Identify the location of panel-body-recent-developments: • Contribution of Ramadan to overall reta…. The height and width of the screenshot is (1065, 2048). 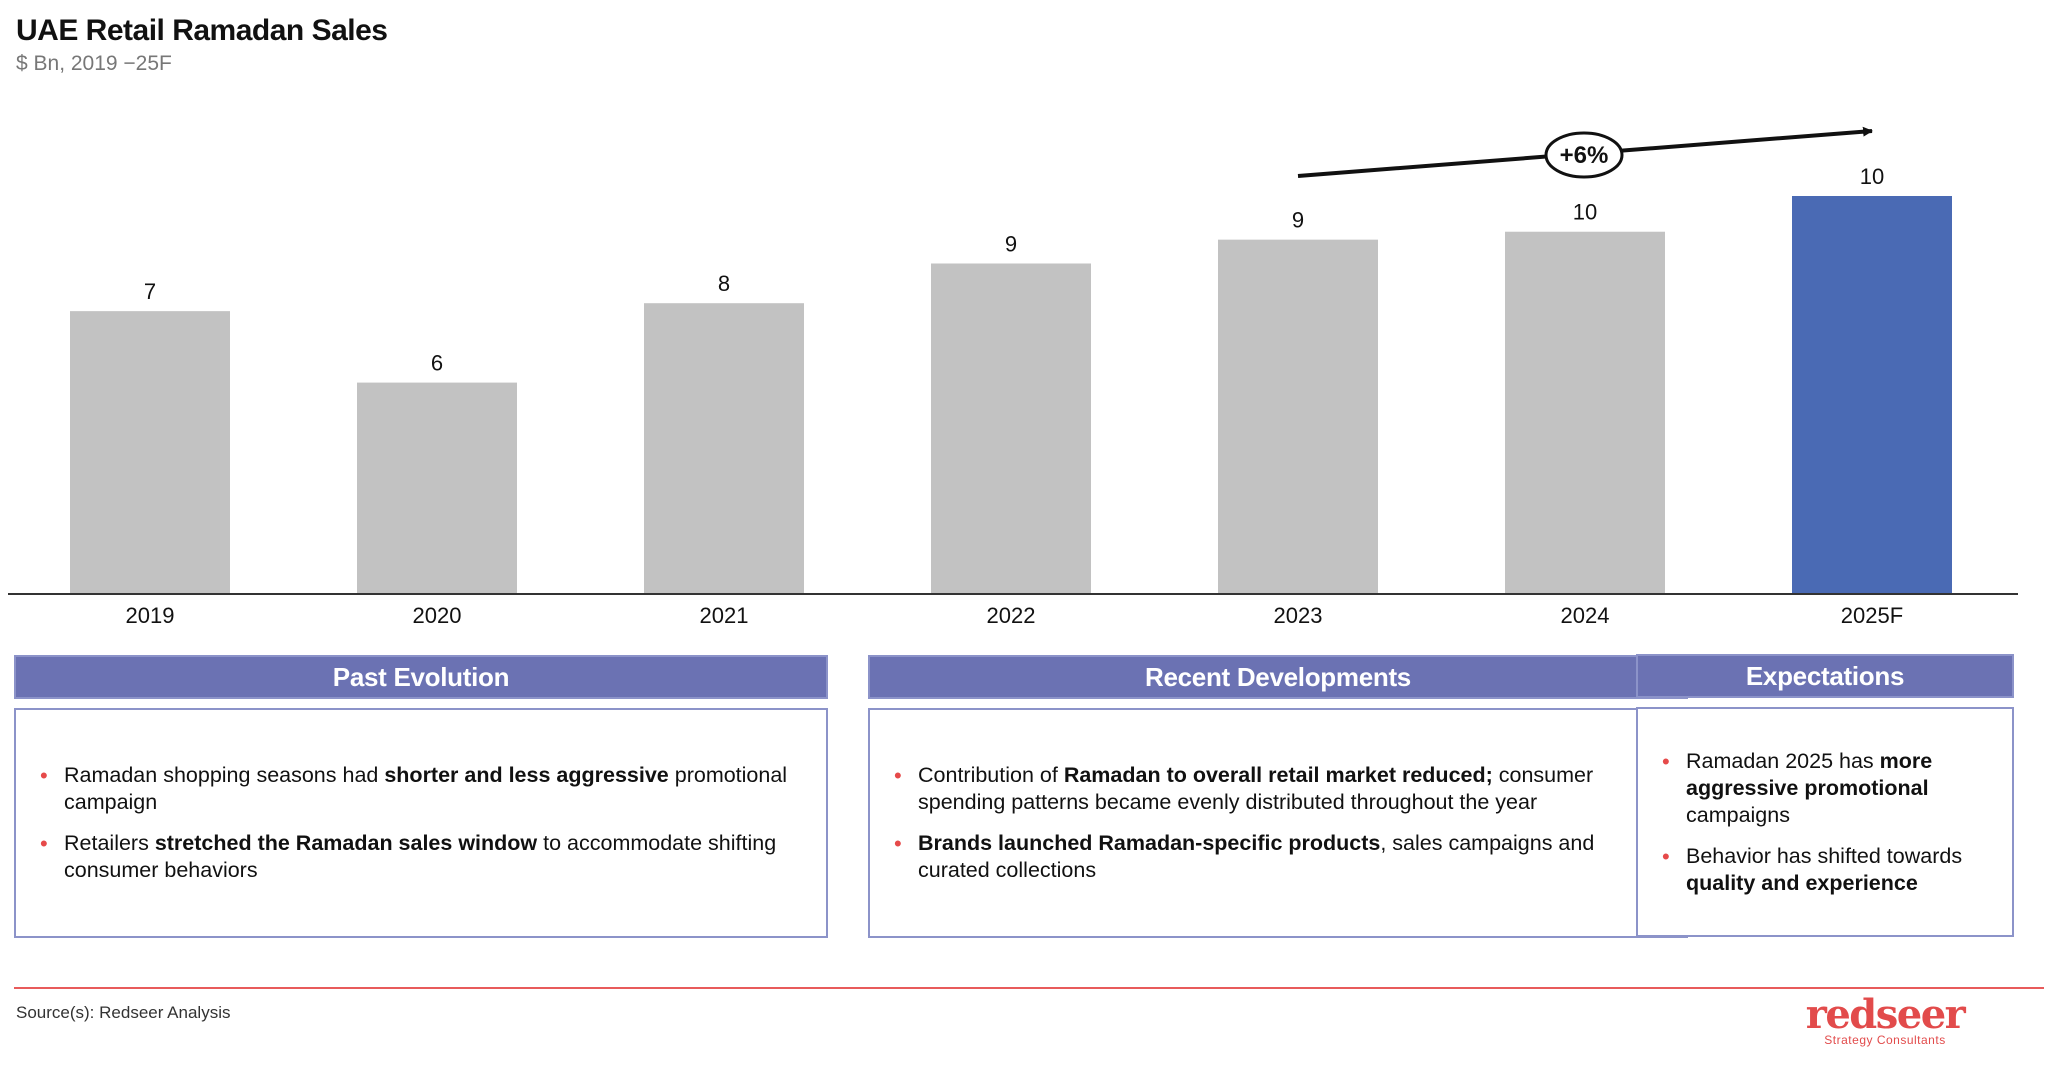
(1278, 823).